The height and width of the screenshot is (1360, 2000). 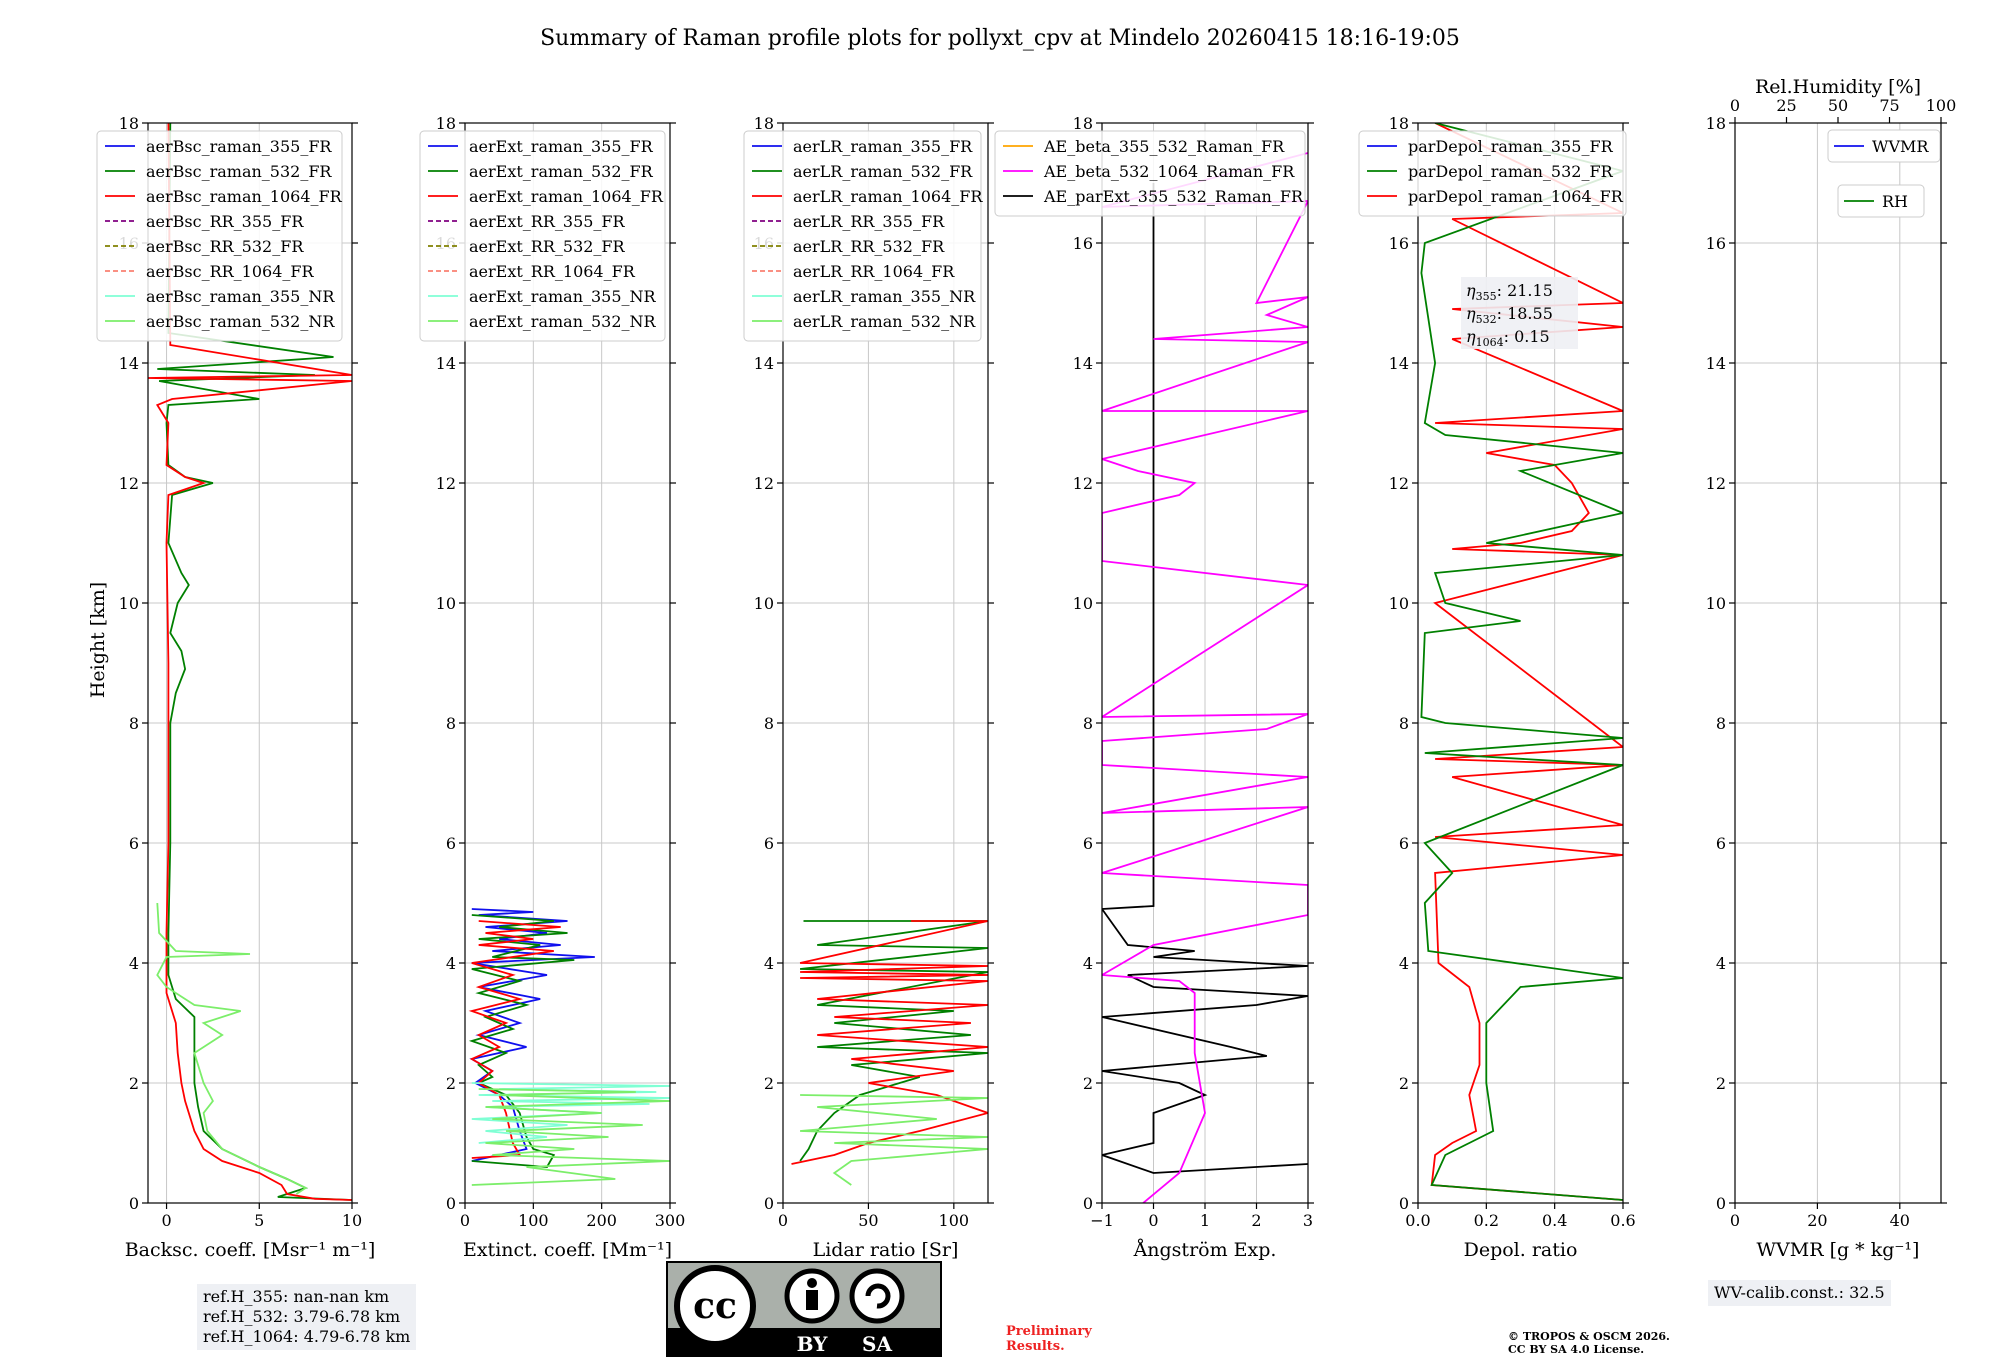 I want to click on legend-label: AE_parExt_355_532_Raman_FR, so click(x=1173, y=196).